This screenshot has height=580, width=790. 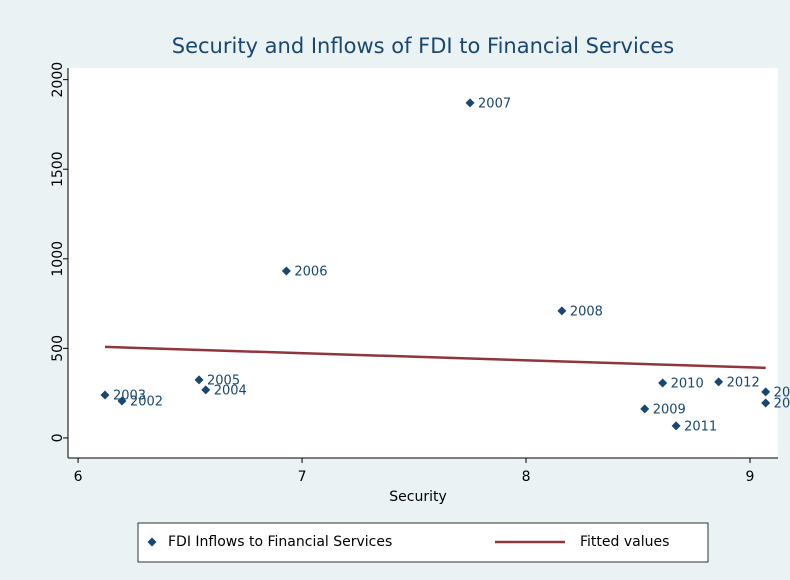 What do you see at coordinates (435, 357) in the screenshot?
I see `fit-line` at bounding box center [435, 357].